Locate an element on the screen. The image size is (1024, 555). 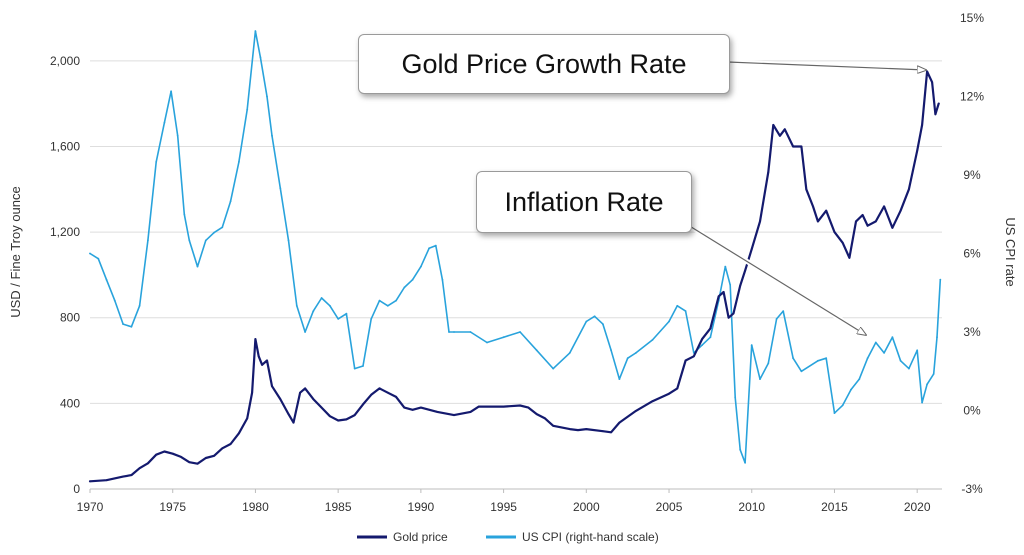
x-tick-label: 1970 is located at coordinates (90, 507).